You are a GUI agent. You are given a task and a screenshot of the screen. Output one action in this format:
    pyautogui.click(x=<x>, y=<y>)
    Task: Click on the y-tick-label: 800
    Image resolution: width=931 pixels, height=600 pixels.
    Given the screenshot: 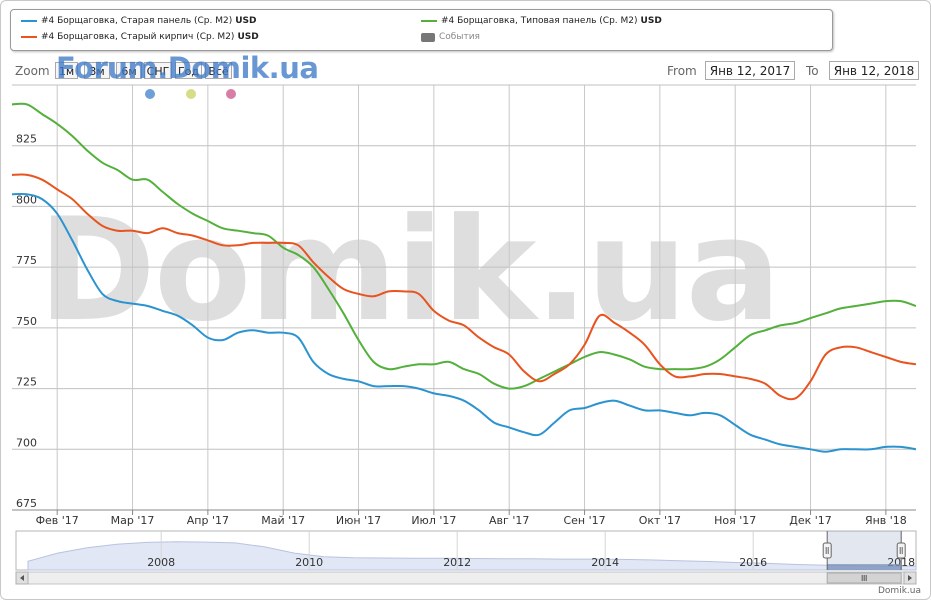 What is the action you would take?
    pyautogui.click(x=26, y=199)
    